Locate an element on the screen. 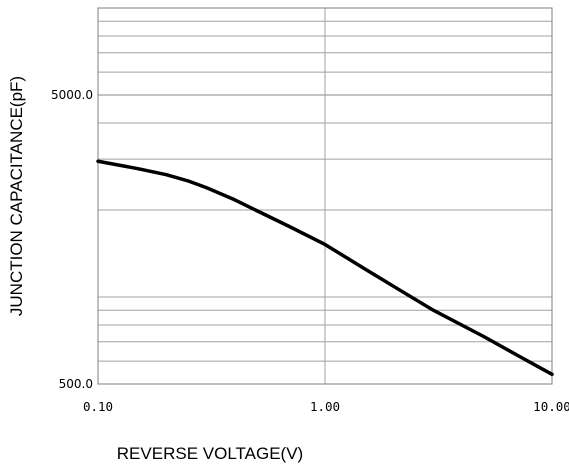 This screenshot has height=467, width=569. y-tick-label: 500.0 is located at coordinates (76, 384).